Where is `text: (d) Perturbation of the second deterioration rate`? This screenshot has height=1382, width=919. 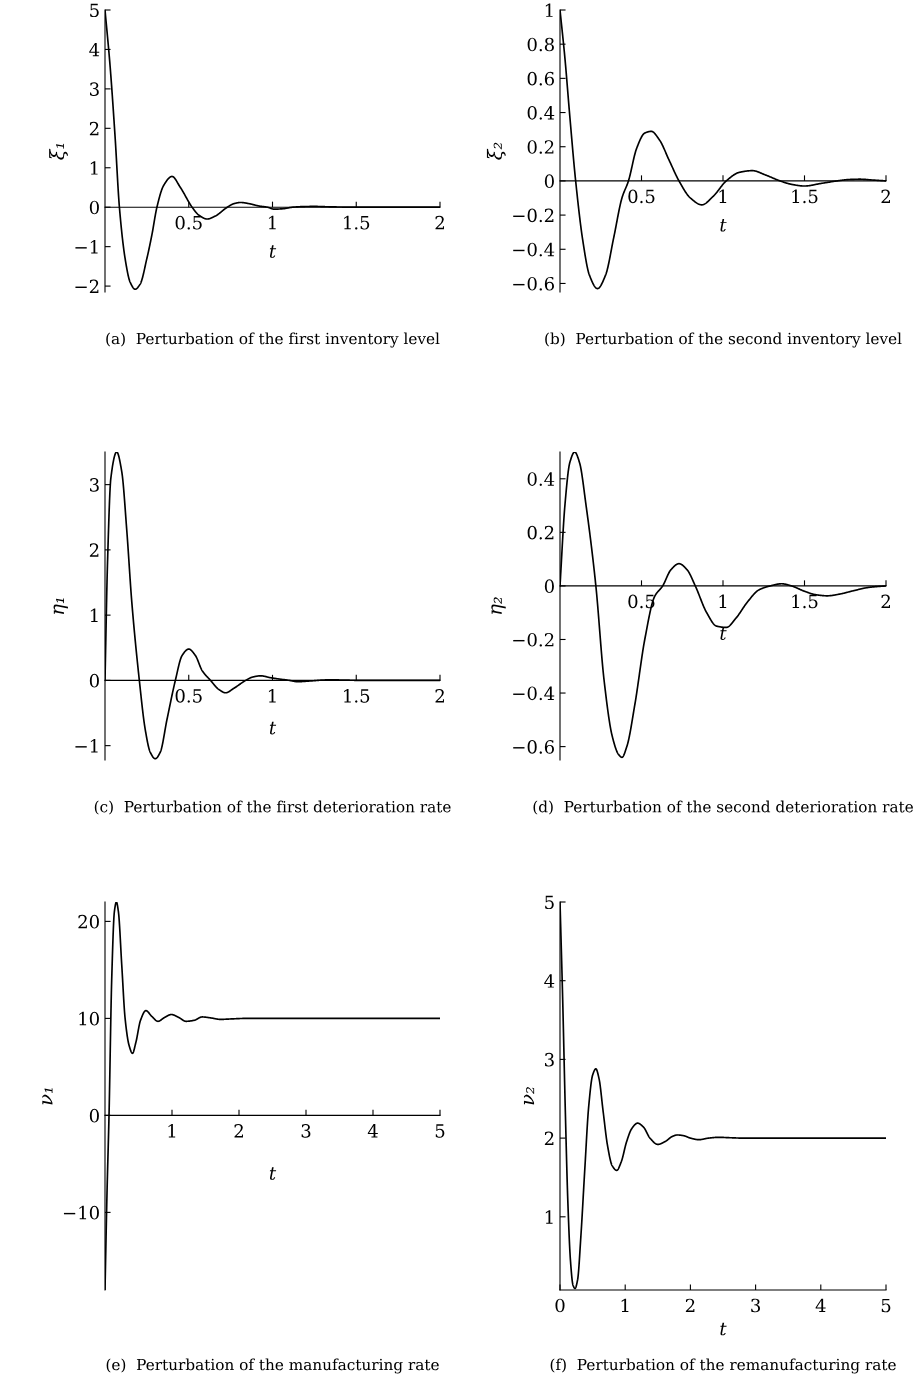 text: (d) Perturbation of the second deterioration rate is located at coordinates (723, 807).